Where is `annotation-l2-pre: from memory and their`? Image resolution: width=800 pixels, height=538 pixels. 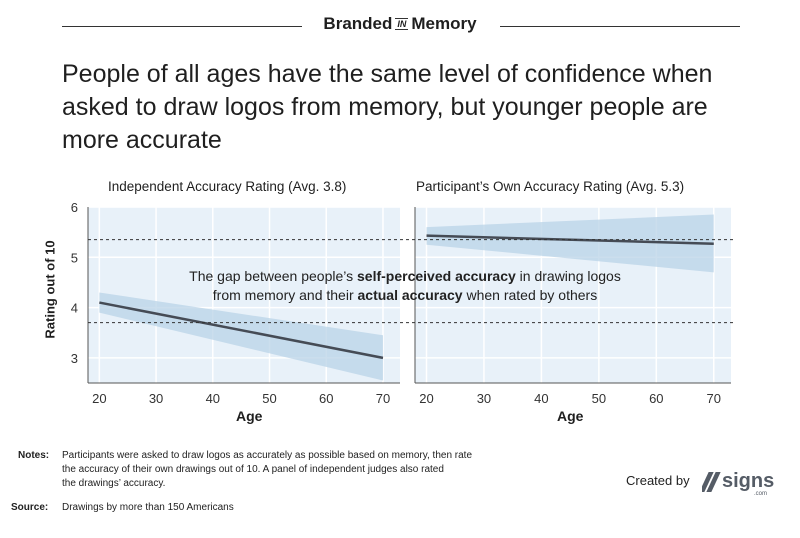
annotation-l2-pre: from memory and their is located at coordinates (285, 295).